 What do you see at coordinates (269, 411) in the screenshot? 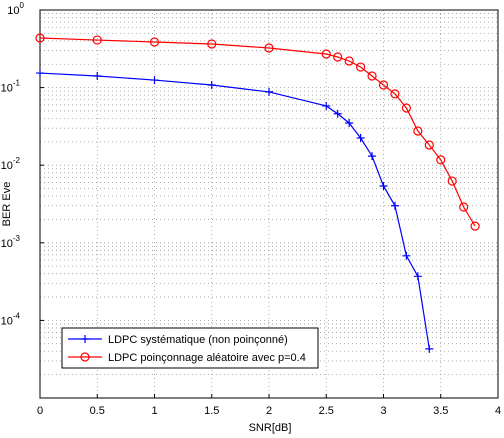
I see `x-tick-label: 2` at bounding box center [269, 411].